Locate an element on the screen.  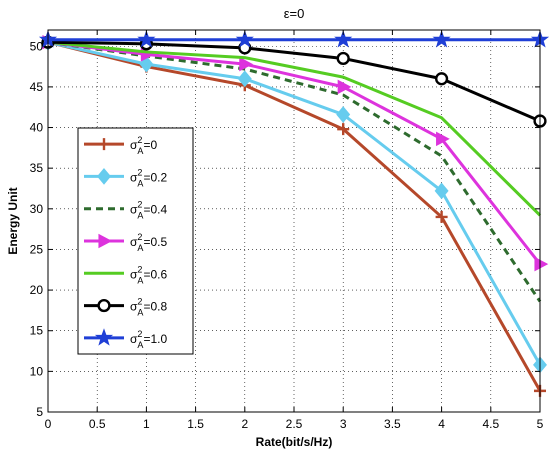
legend-label: σ2 A=0.4 is located at coordinates (148, 210).